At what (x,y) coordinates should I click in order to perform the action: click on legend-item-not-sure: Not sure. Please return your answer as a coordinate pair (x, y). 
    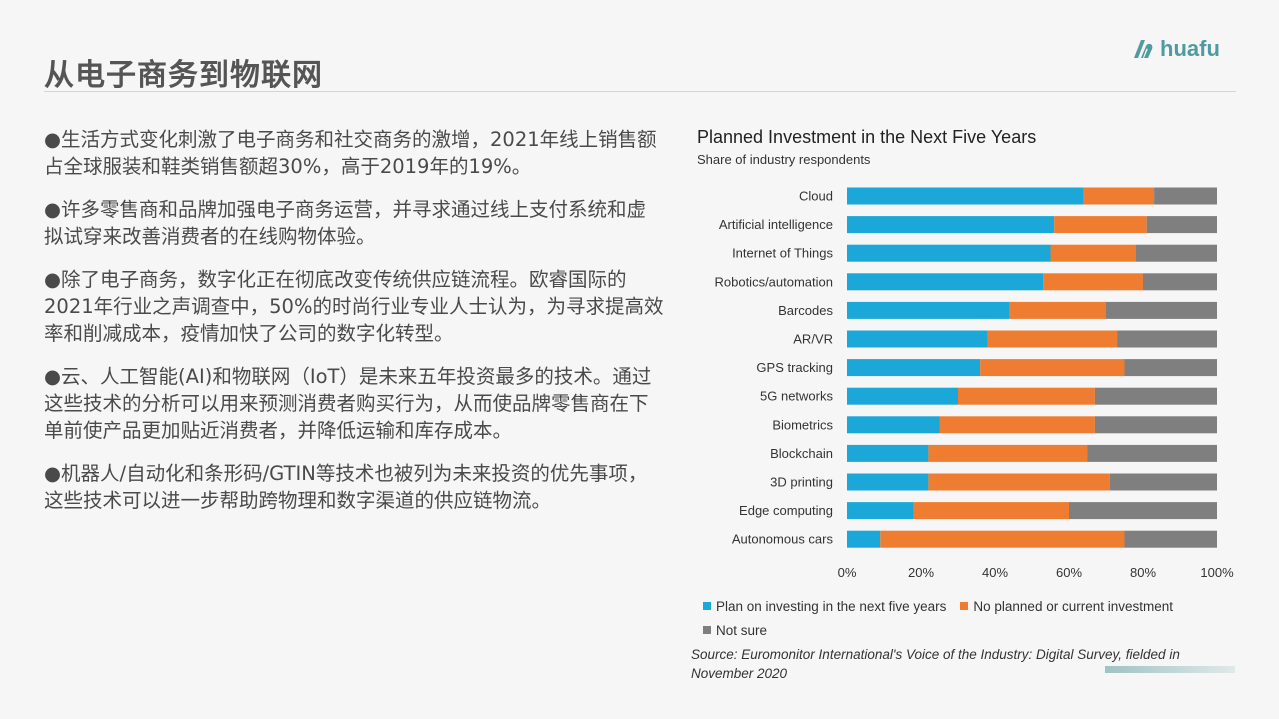
    Looking at the image, I should click on (735, 630).